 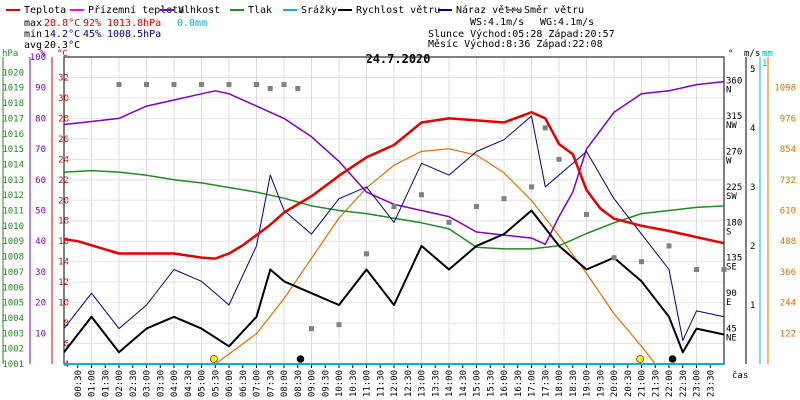 I want to click on legend-label: Teplota, so click(x=45, y=10).